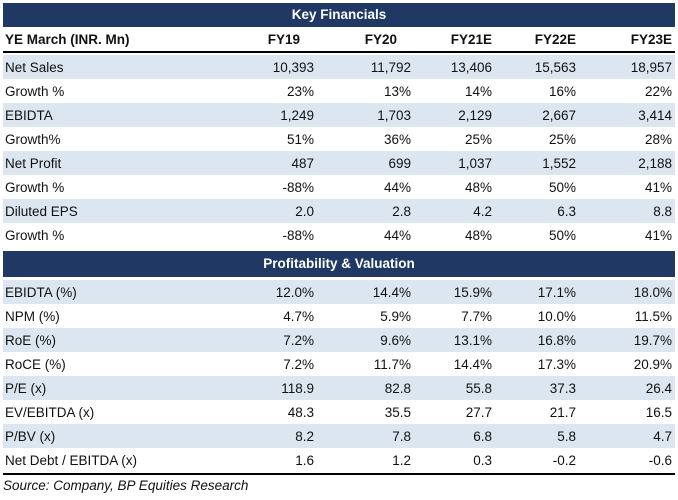 The width and height of the screenshot is (678, 500). What do you see at coordinates (482, 211) in the screenshot?
I see `cell-value: 4.2` at bounding box center [482, 211].